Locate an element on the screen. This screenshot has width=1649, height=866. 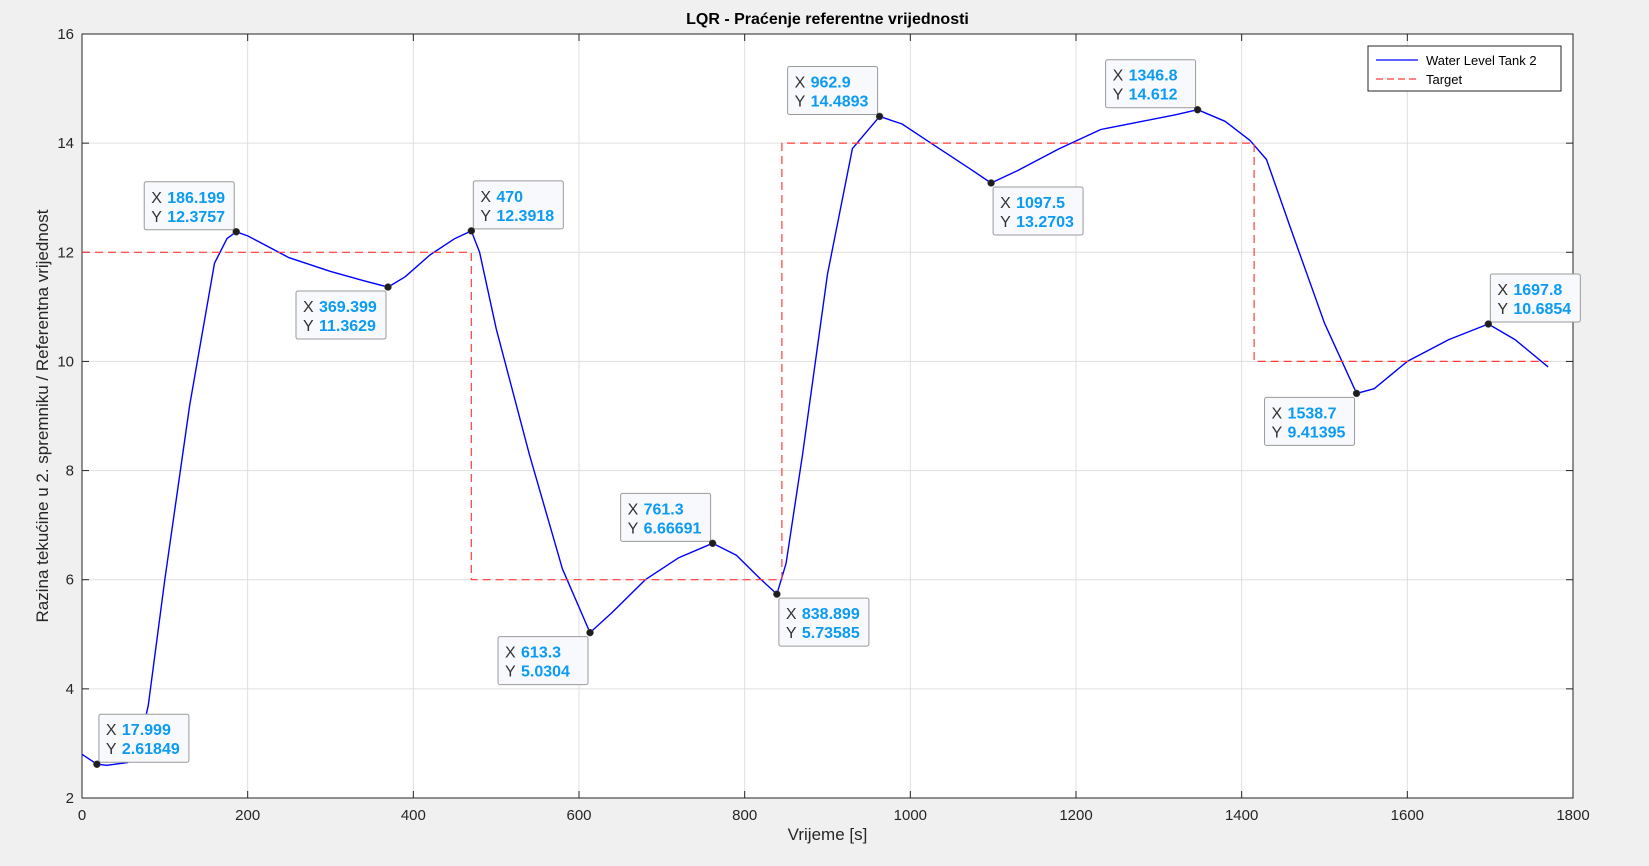
x-tick-label: 200 is located at coordinates (247, 815).